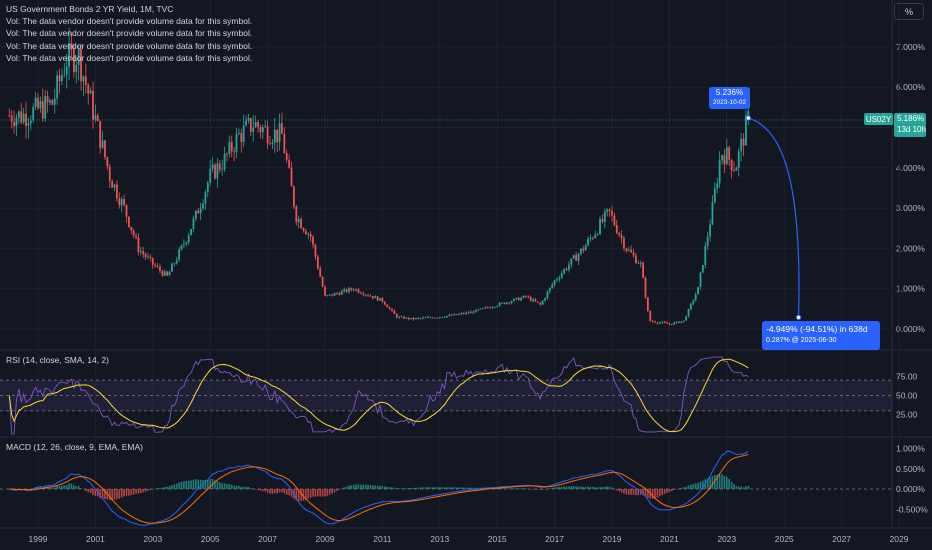  What do you see at coordinates (878, 119) in the screenshot?
I see `symbol-price-tag: US02Y` at bounding box center [878, 119].